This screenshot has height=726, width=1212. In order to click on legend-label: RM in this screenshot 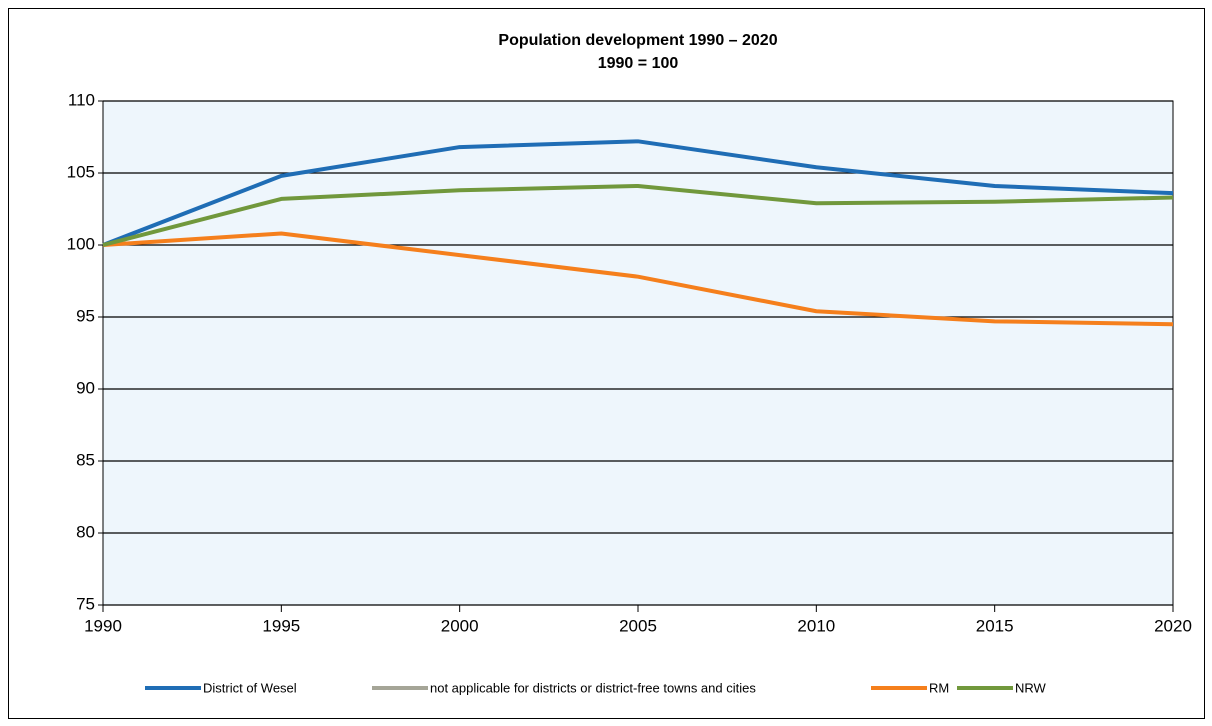, I will do `click(939, 687)`.